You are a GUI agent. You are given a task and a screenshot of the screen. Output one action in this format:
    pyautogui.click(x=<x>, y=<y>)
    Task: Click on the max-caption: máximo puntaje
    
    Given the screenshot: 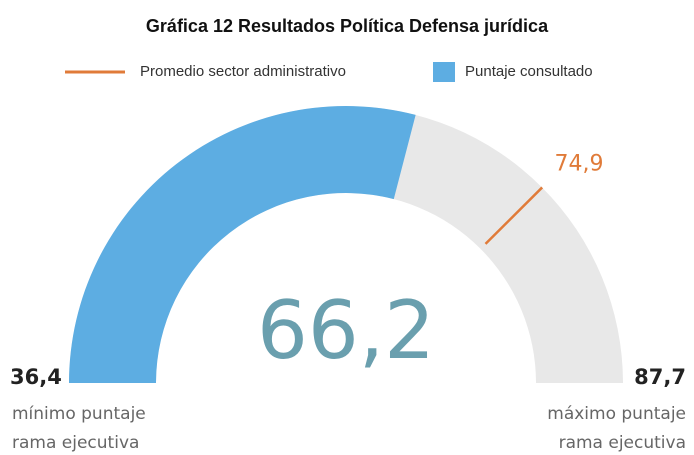 What is the action you would take?
    pyautogui.click(x=616, y=414)
    